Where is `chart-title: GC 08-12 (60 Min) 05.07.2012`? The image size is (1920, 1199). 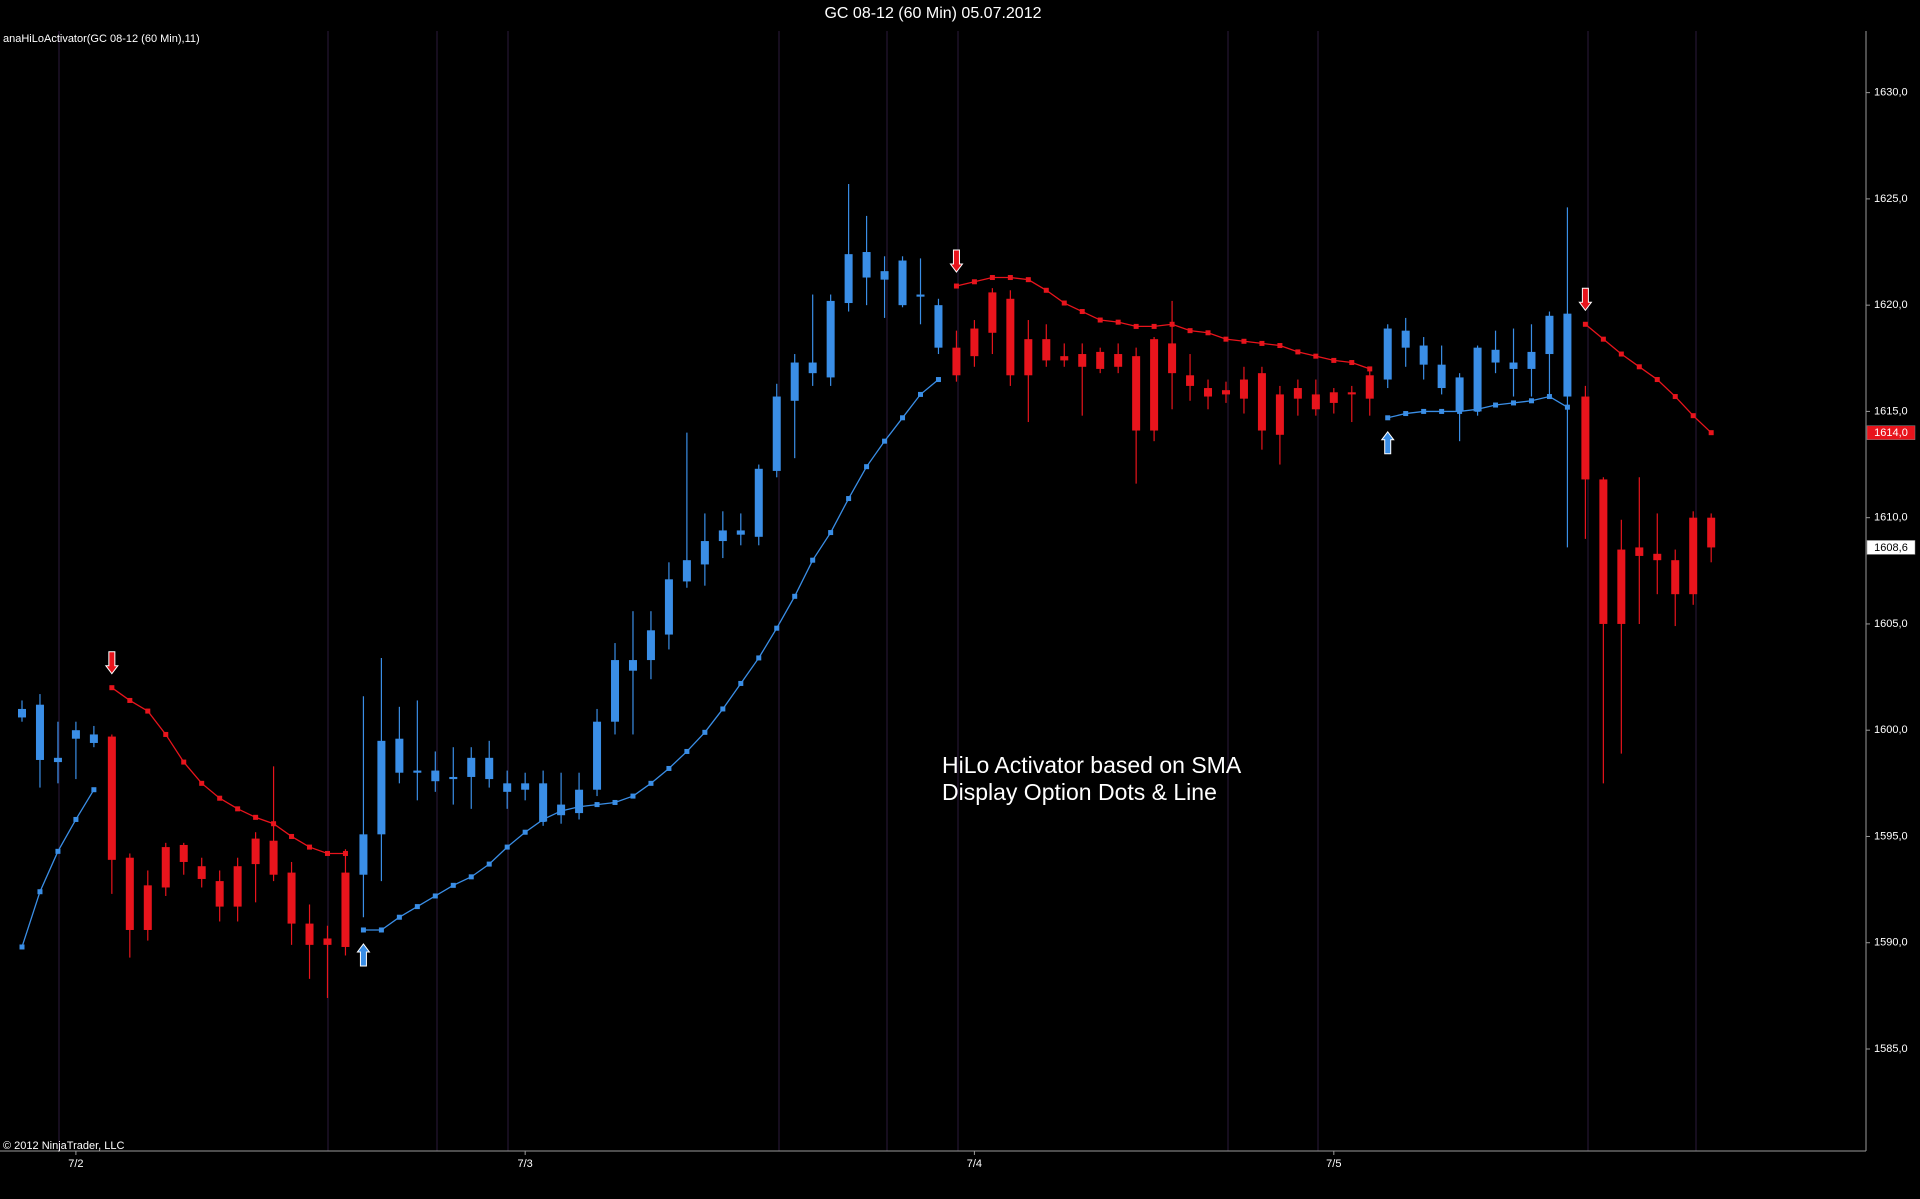 chart-title: GC 08-12 (60 Min) 05.07.2012 is located at coordinates (932, 13).